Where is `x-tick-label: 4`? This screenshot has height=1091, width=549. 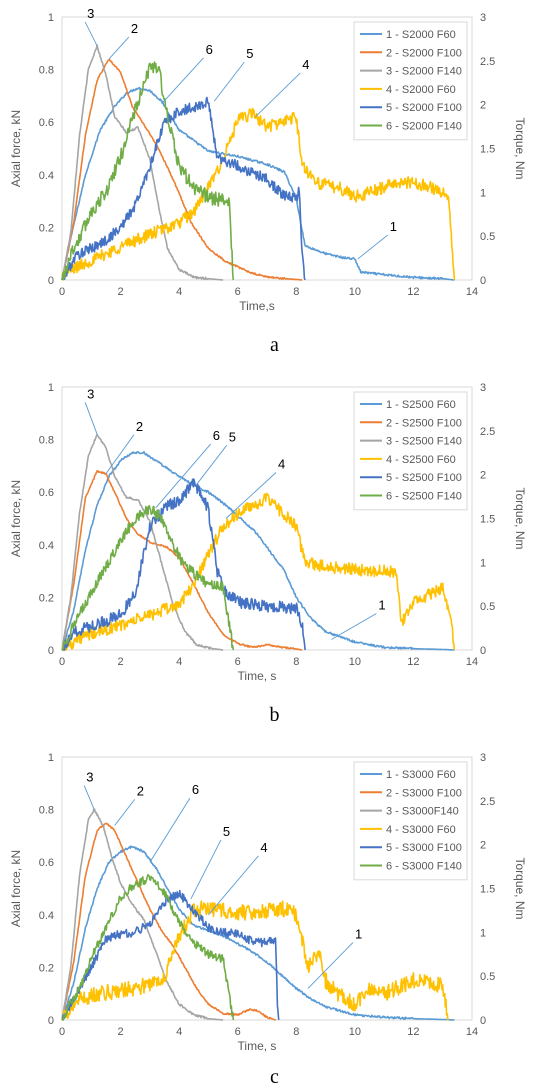
x-tick-label: 4 is located at coordinates (179, 1032).